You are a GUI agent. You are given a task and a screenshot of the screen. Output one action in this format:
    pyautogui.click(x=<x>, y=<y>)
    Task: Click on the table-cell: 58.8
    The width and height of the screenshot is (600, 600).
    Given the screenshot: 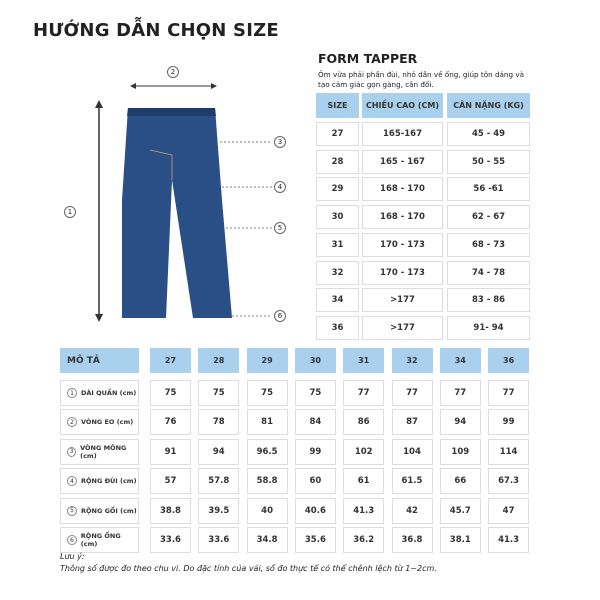 What is the action you would take?
    pyautogui.click(x=267, y=481)
    